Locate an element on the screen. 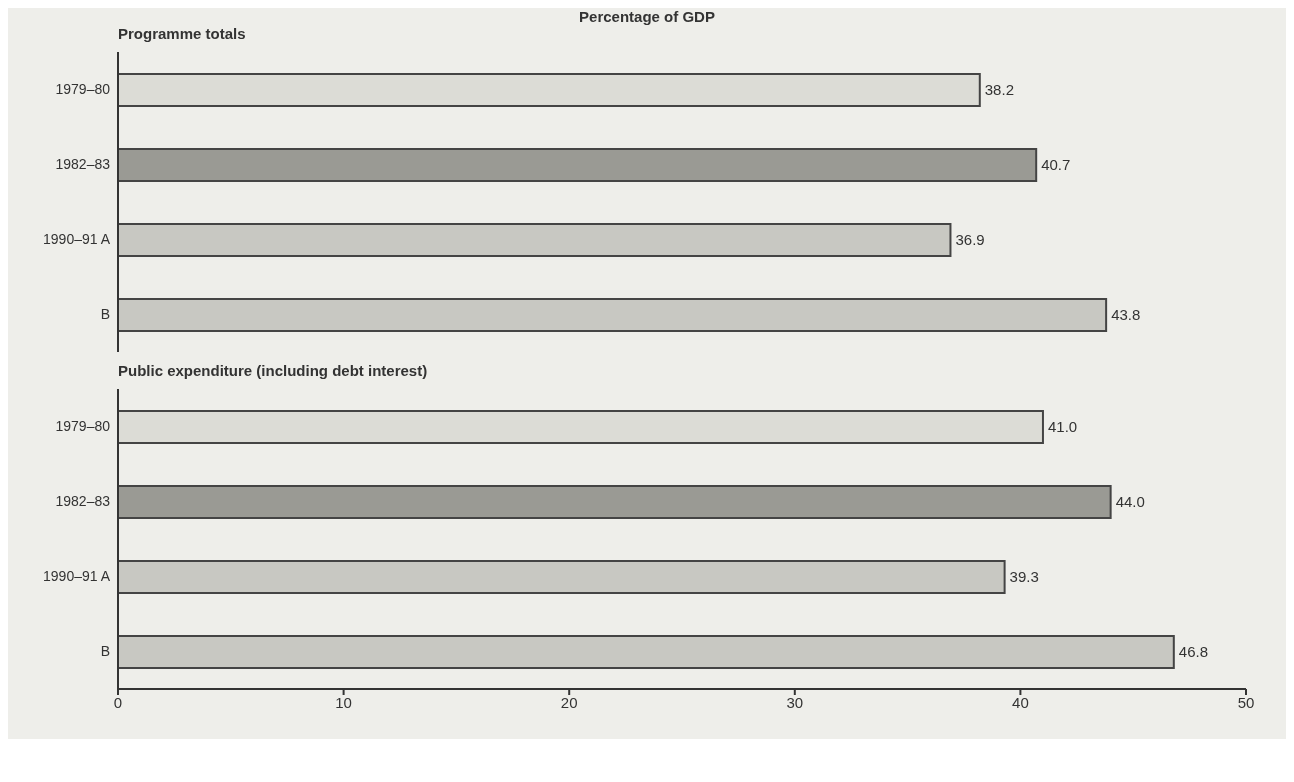  chart-title: Public expenditure (including debt interest) is located at coordinates (273, 370).